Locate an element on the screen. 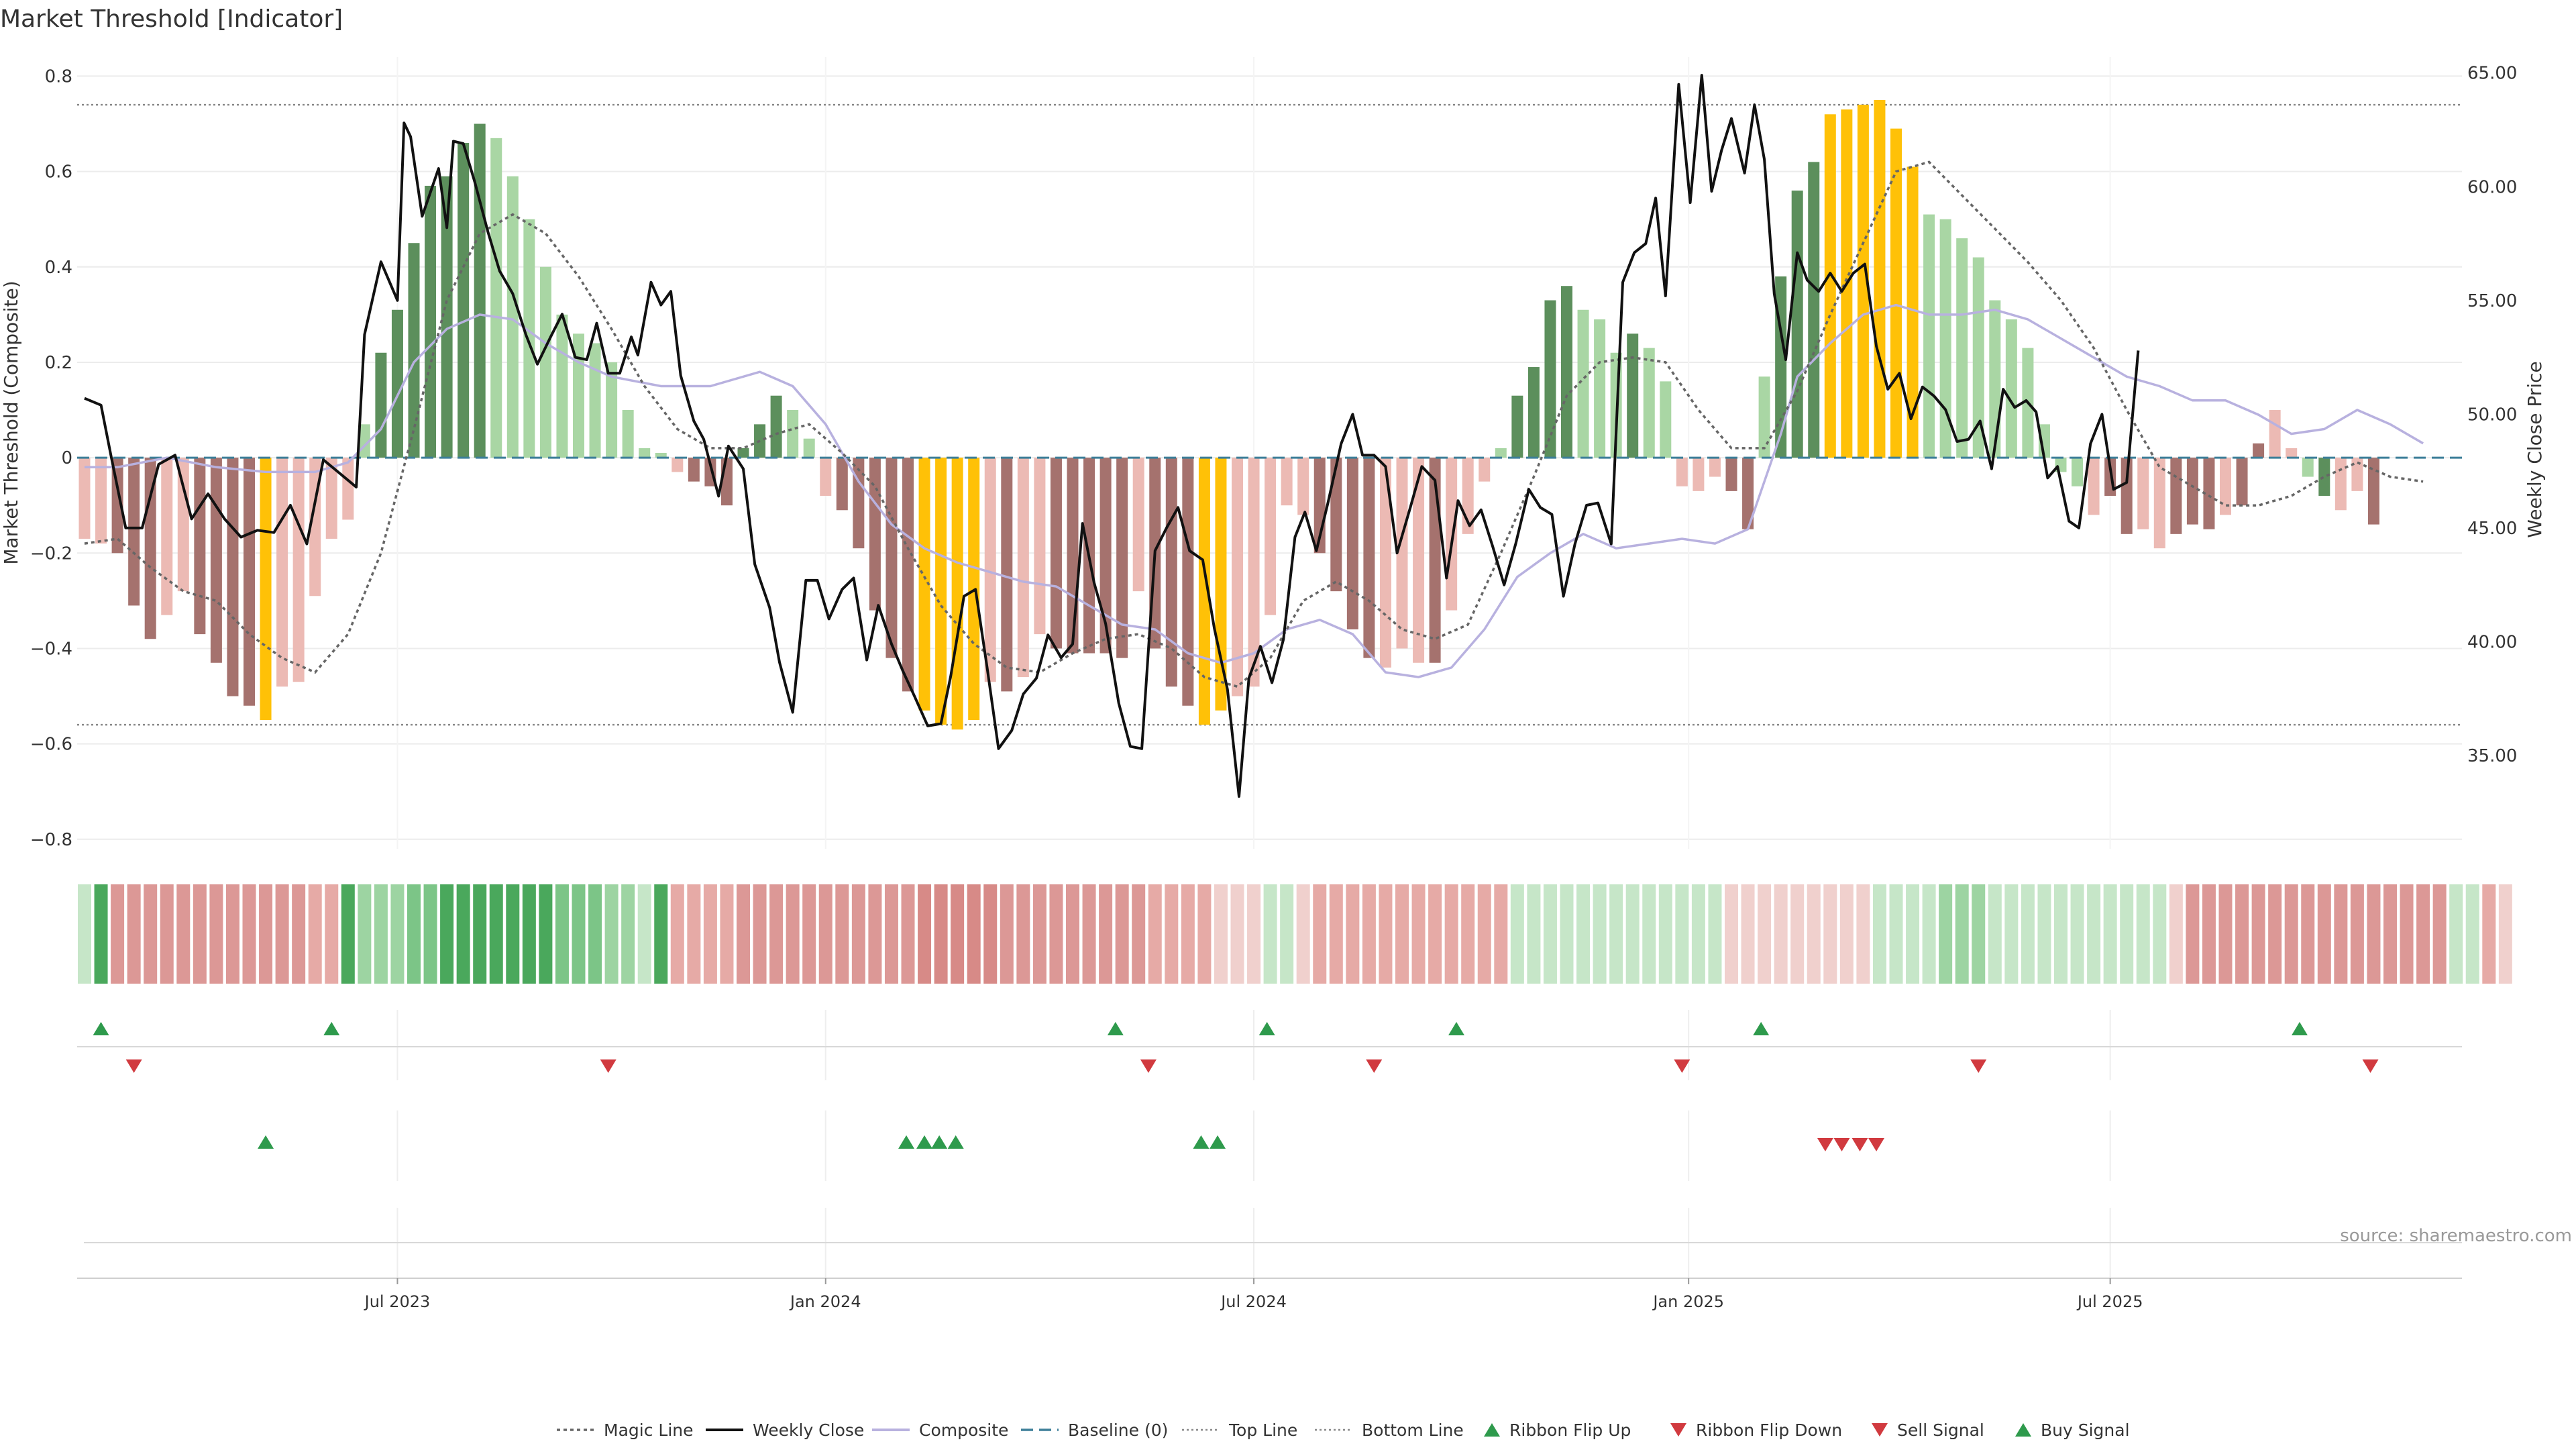  ribbon-flip-up-marker is located at coordinates (1266, 1029).